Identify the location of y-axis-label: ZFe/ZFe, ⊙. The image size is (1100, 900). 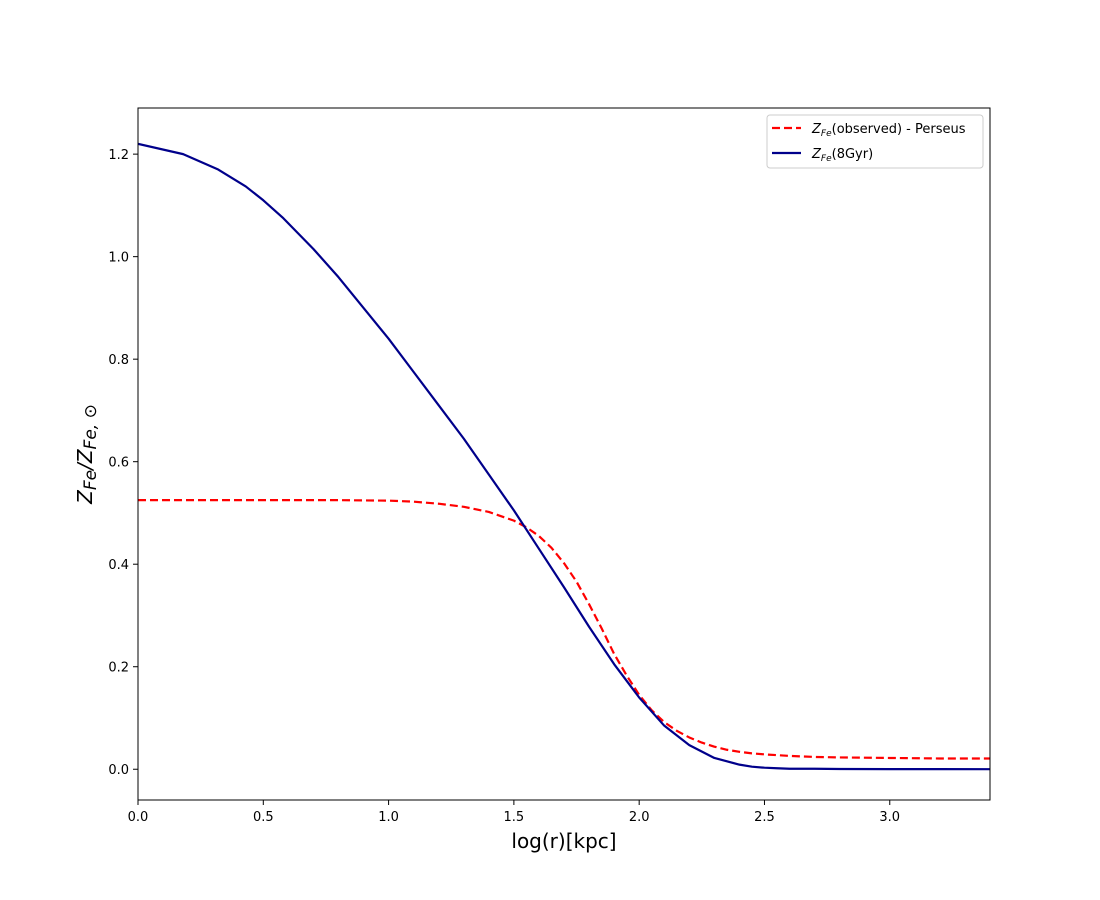
(87, 454).